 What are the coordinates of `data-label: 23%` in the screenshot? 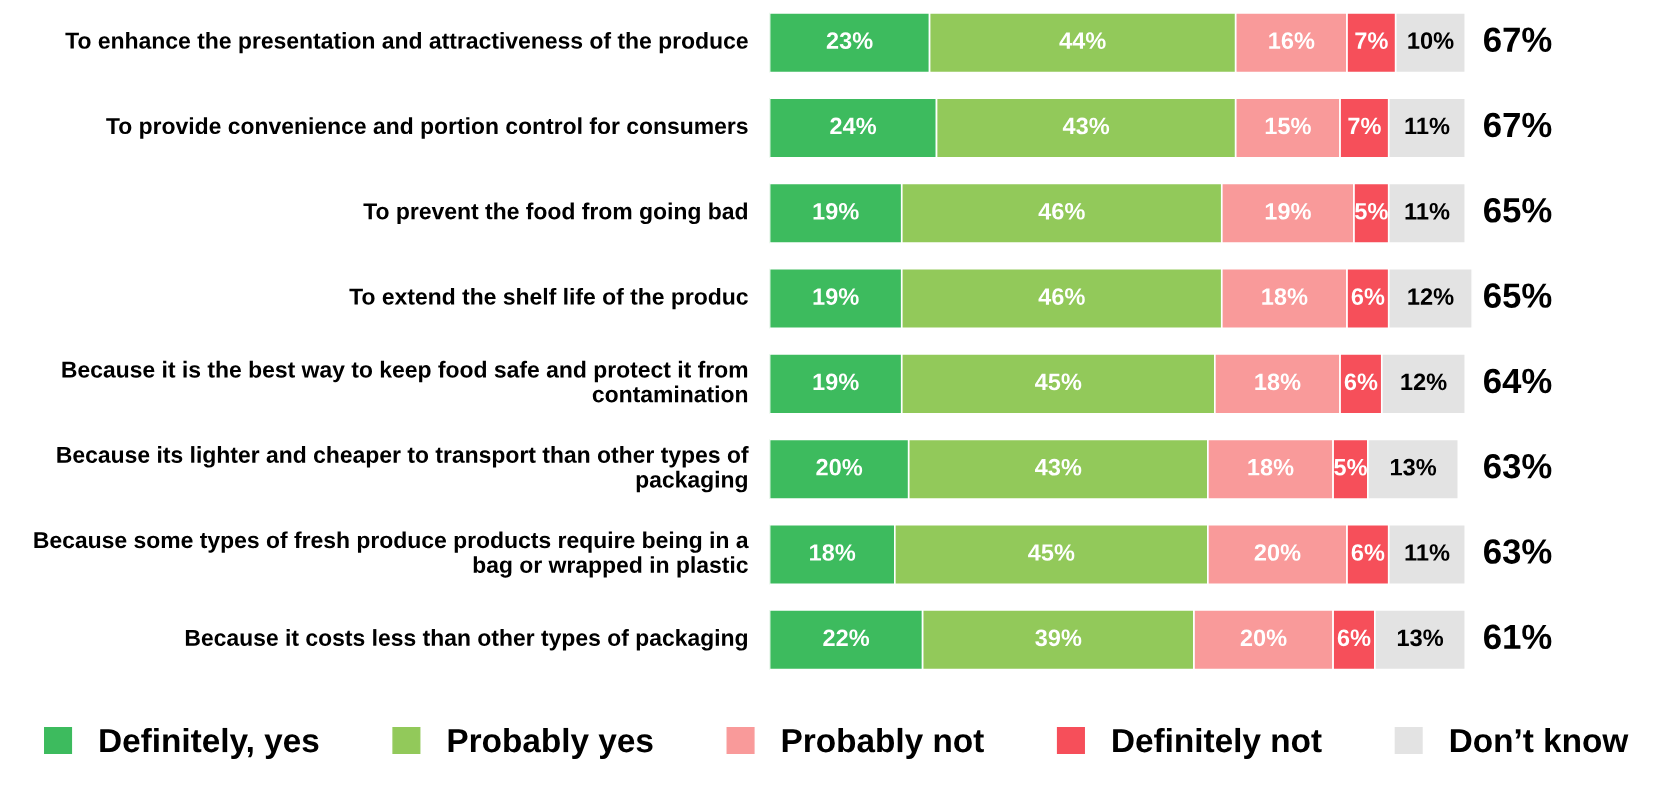 It's located at (849, 41).